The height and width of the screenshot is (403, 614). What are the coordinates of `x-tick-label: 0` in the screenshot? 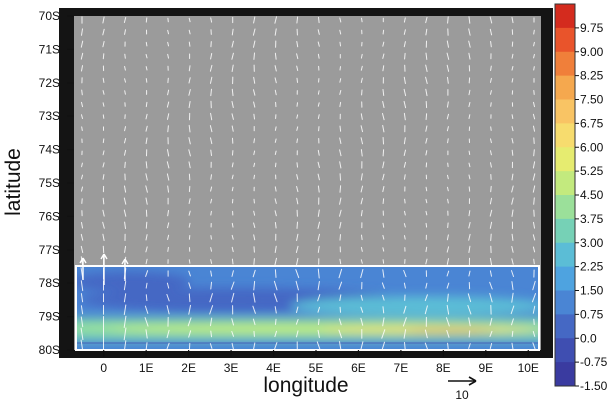 It's located at (103, 368).